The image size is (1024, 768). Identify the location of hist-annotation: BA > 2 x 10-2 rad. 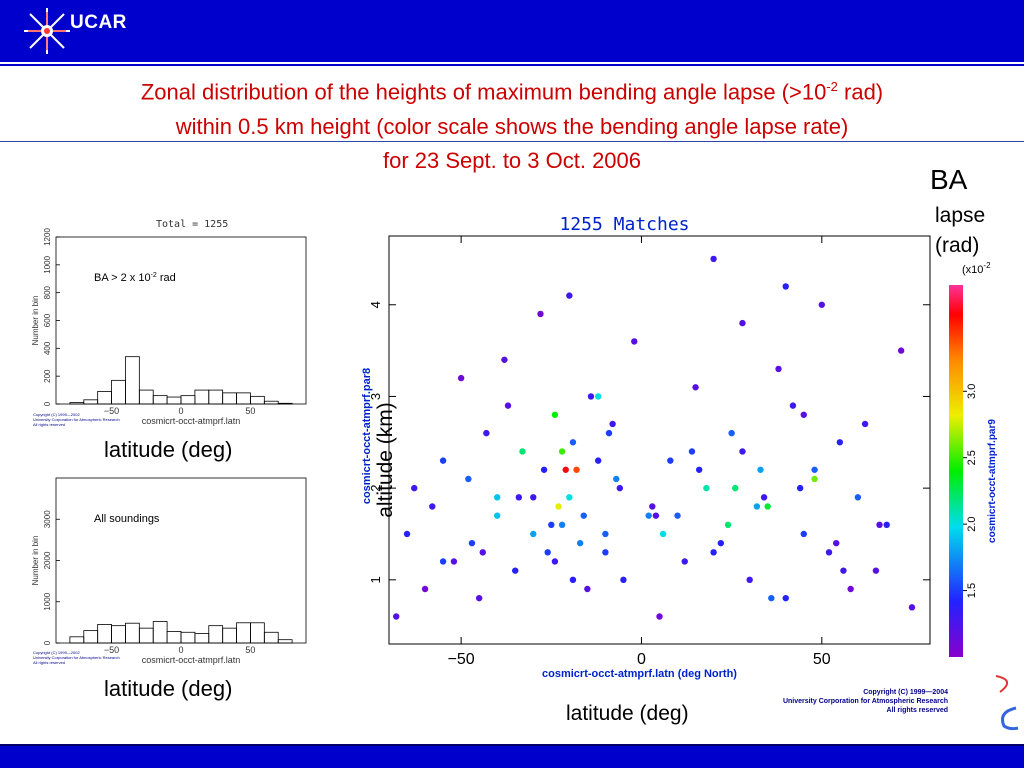
(135, 278).